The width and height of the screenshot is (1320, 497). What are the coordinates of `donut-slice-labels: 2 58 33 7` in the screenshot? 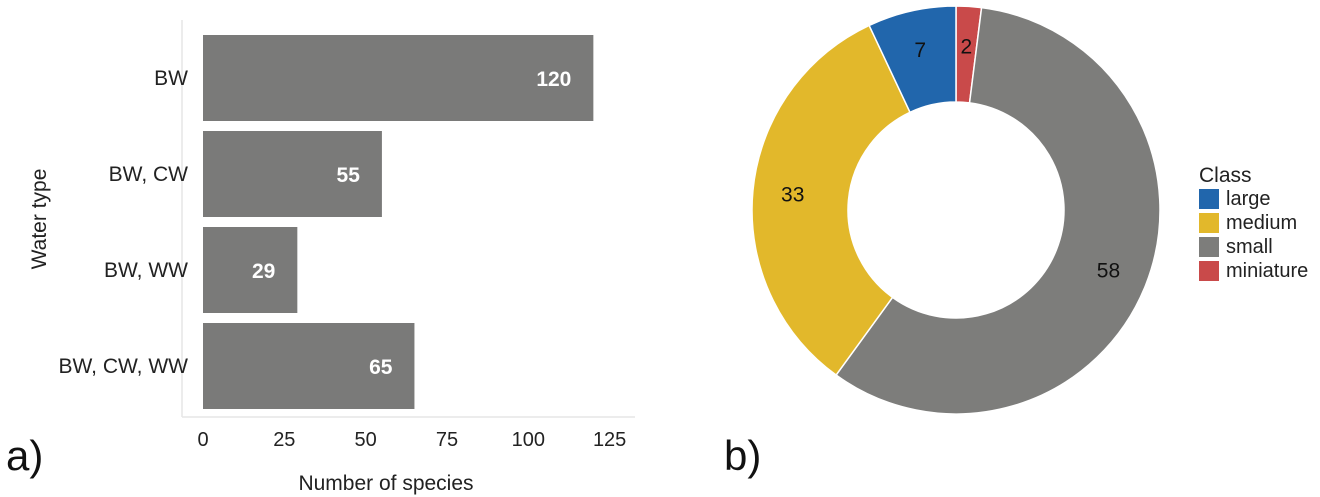 It's located at (950, 158).